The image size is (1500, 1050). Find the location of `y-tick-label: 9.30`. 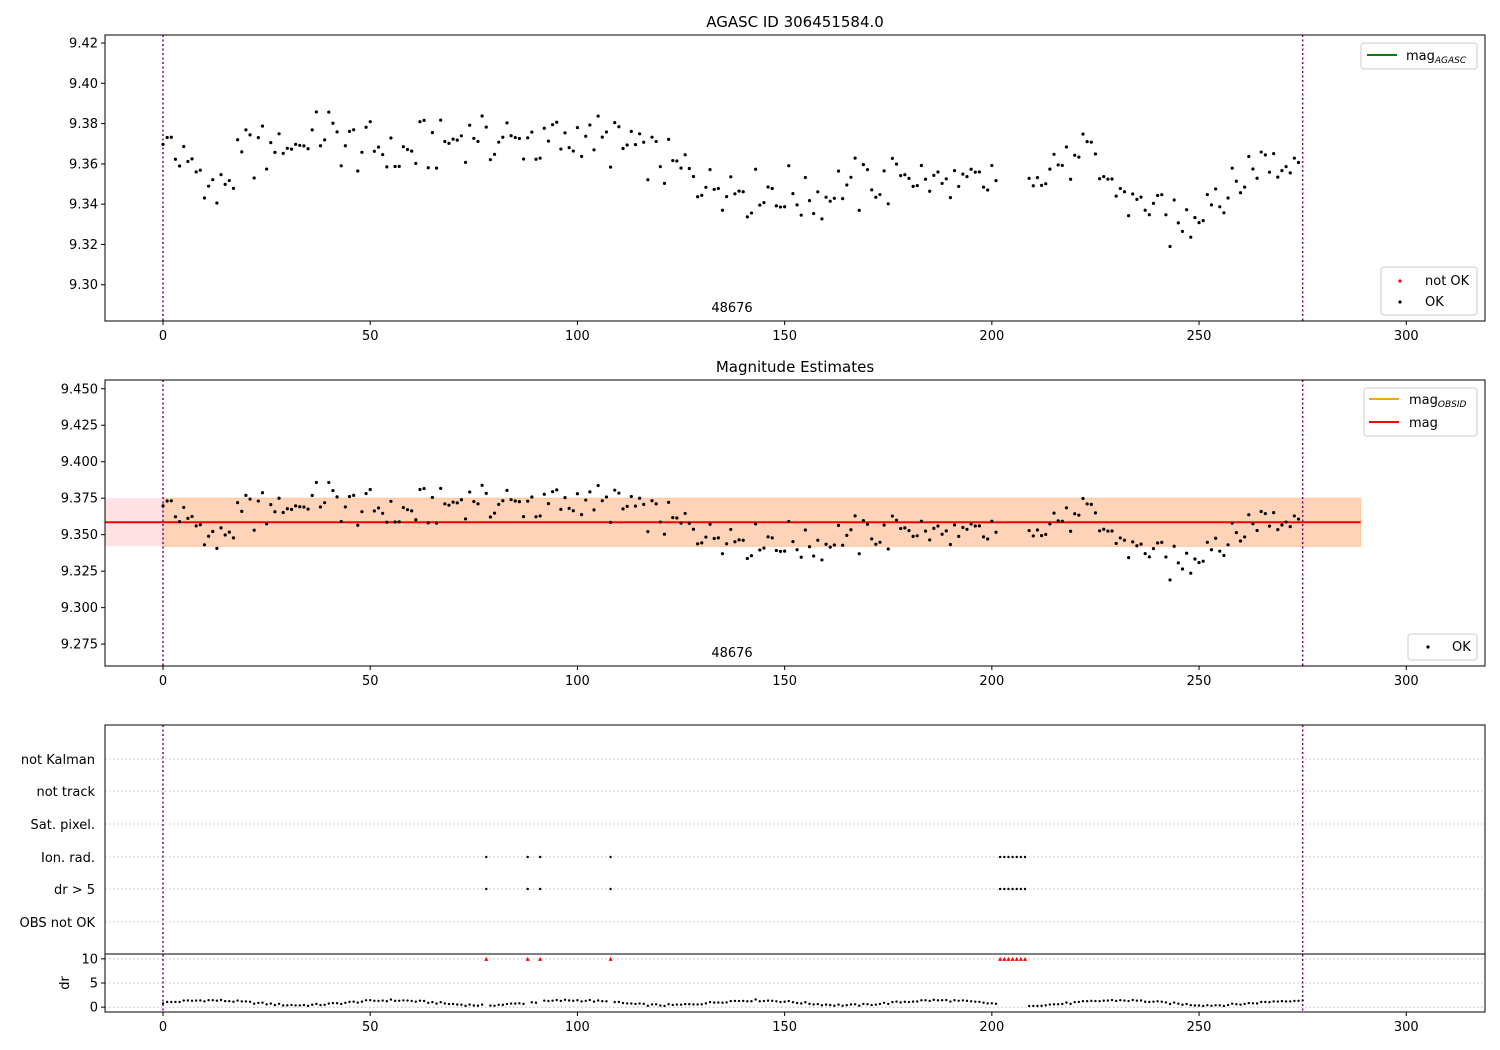

y-tick-label: 9.30 is located at coordinates (83, 285).